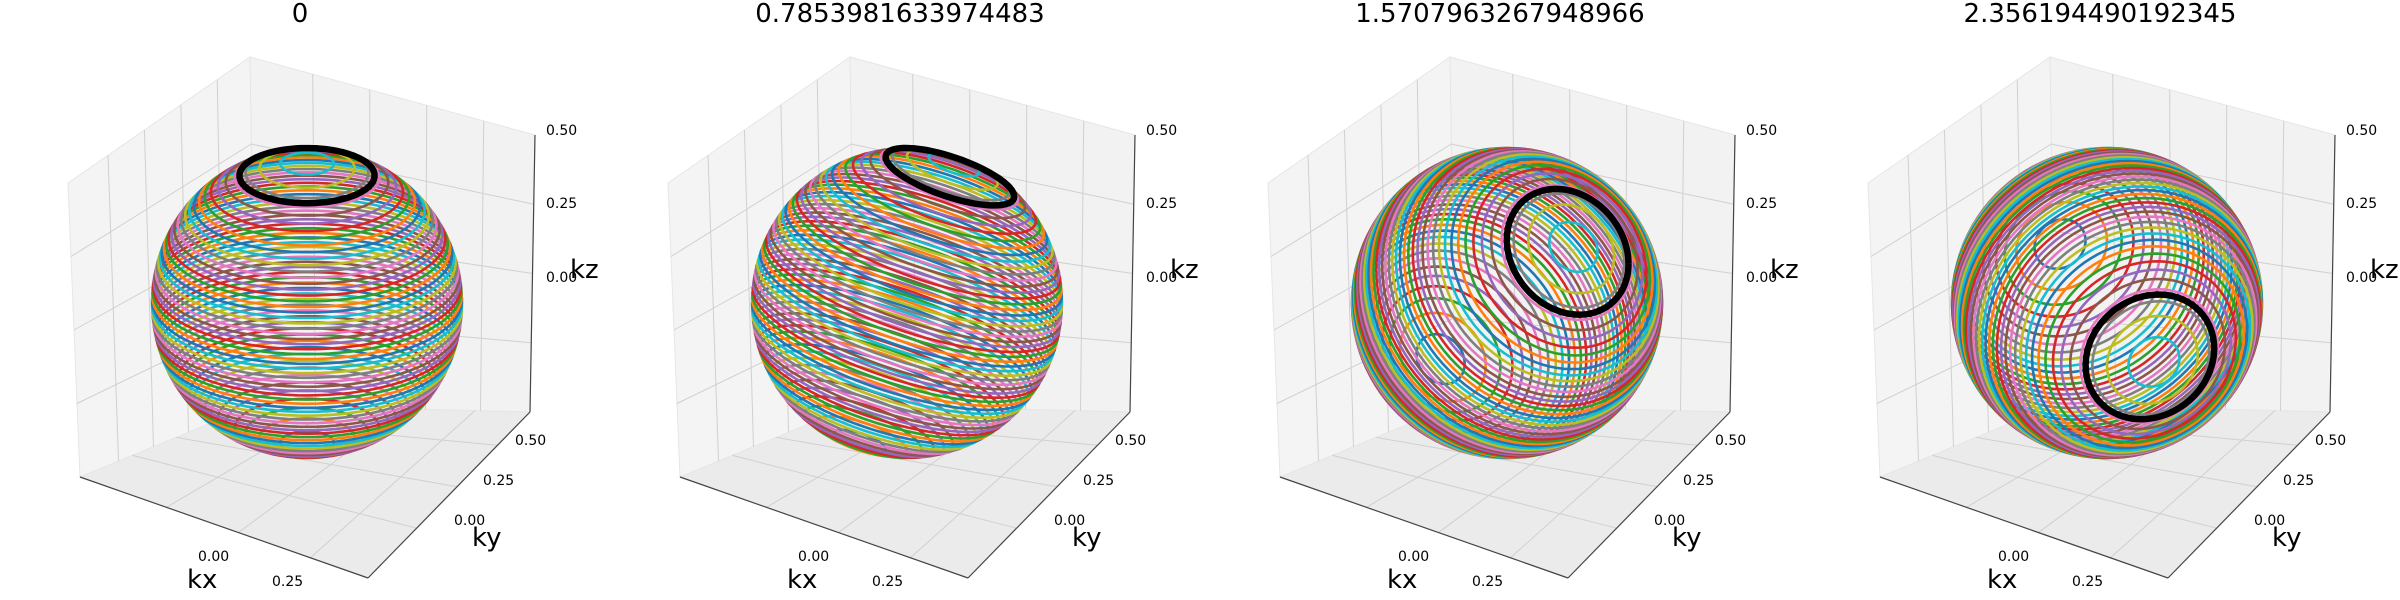 The height and width of the screenshot is (600, 2400). What do you see at coordinates (887, 582) in the screenshot?
I see `x-tick-label: 0.25` at bounding box center [887, 582].